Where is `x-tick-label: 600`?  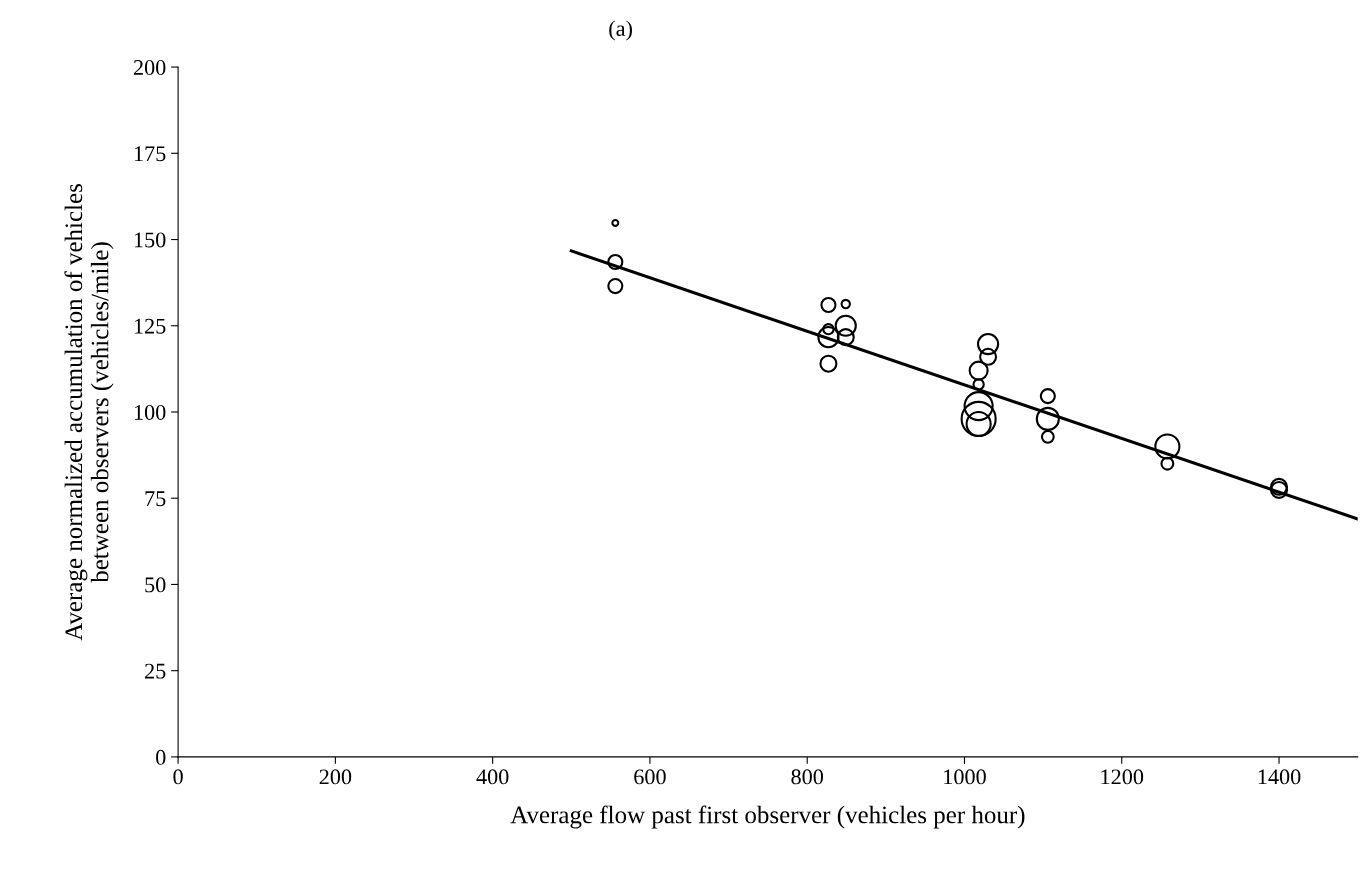 x-tick-label: 600 is located at coordinates (650, 777).